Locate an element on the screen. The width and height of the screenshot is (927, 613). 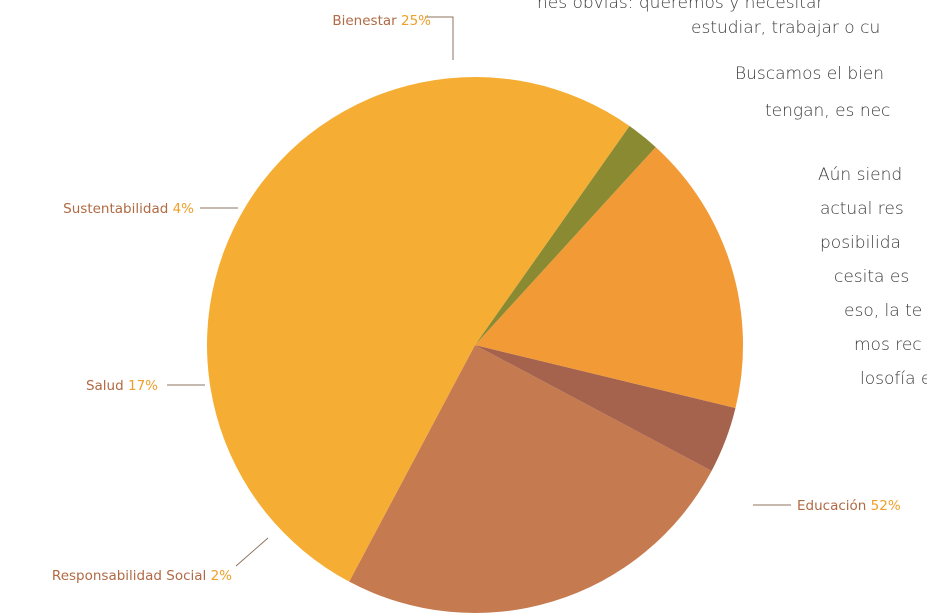
slice-label-name: Sustentabilidad is located at coordinates (117, 209).